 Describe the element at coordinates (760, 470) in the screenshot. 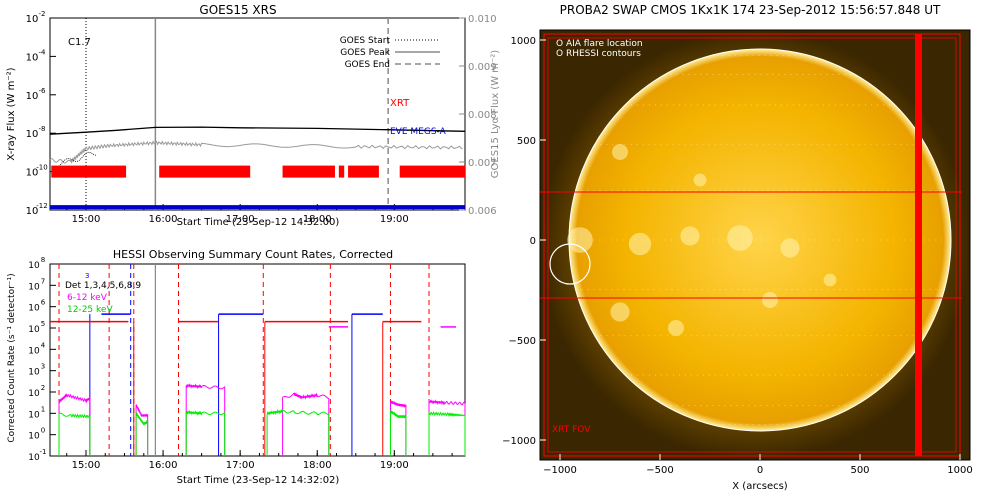

I see `swap-xtick-label: 0` at that location.